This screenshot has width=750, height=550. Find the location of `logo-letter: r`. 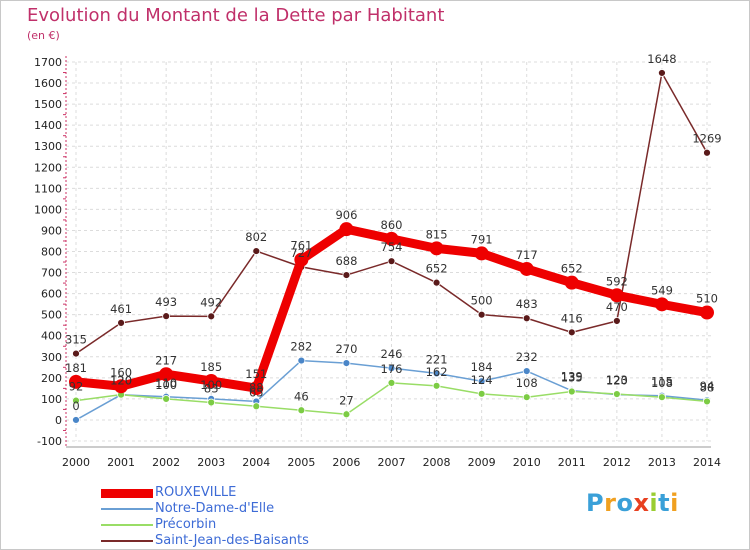

logo-letter: r is located at coordinates (610, 503).